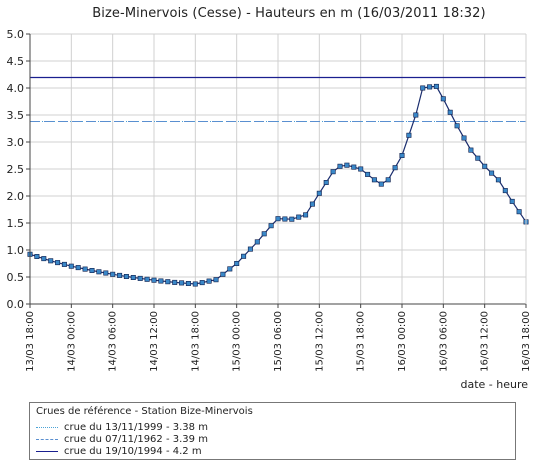 The height and width of the screenshot is (470, 538). I want to click on dotted-line-swatch, so click(47, 427).